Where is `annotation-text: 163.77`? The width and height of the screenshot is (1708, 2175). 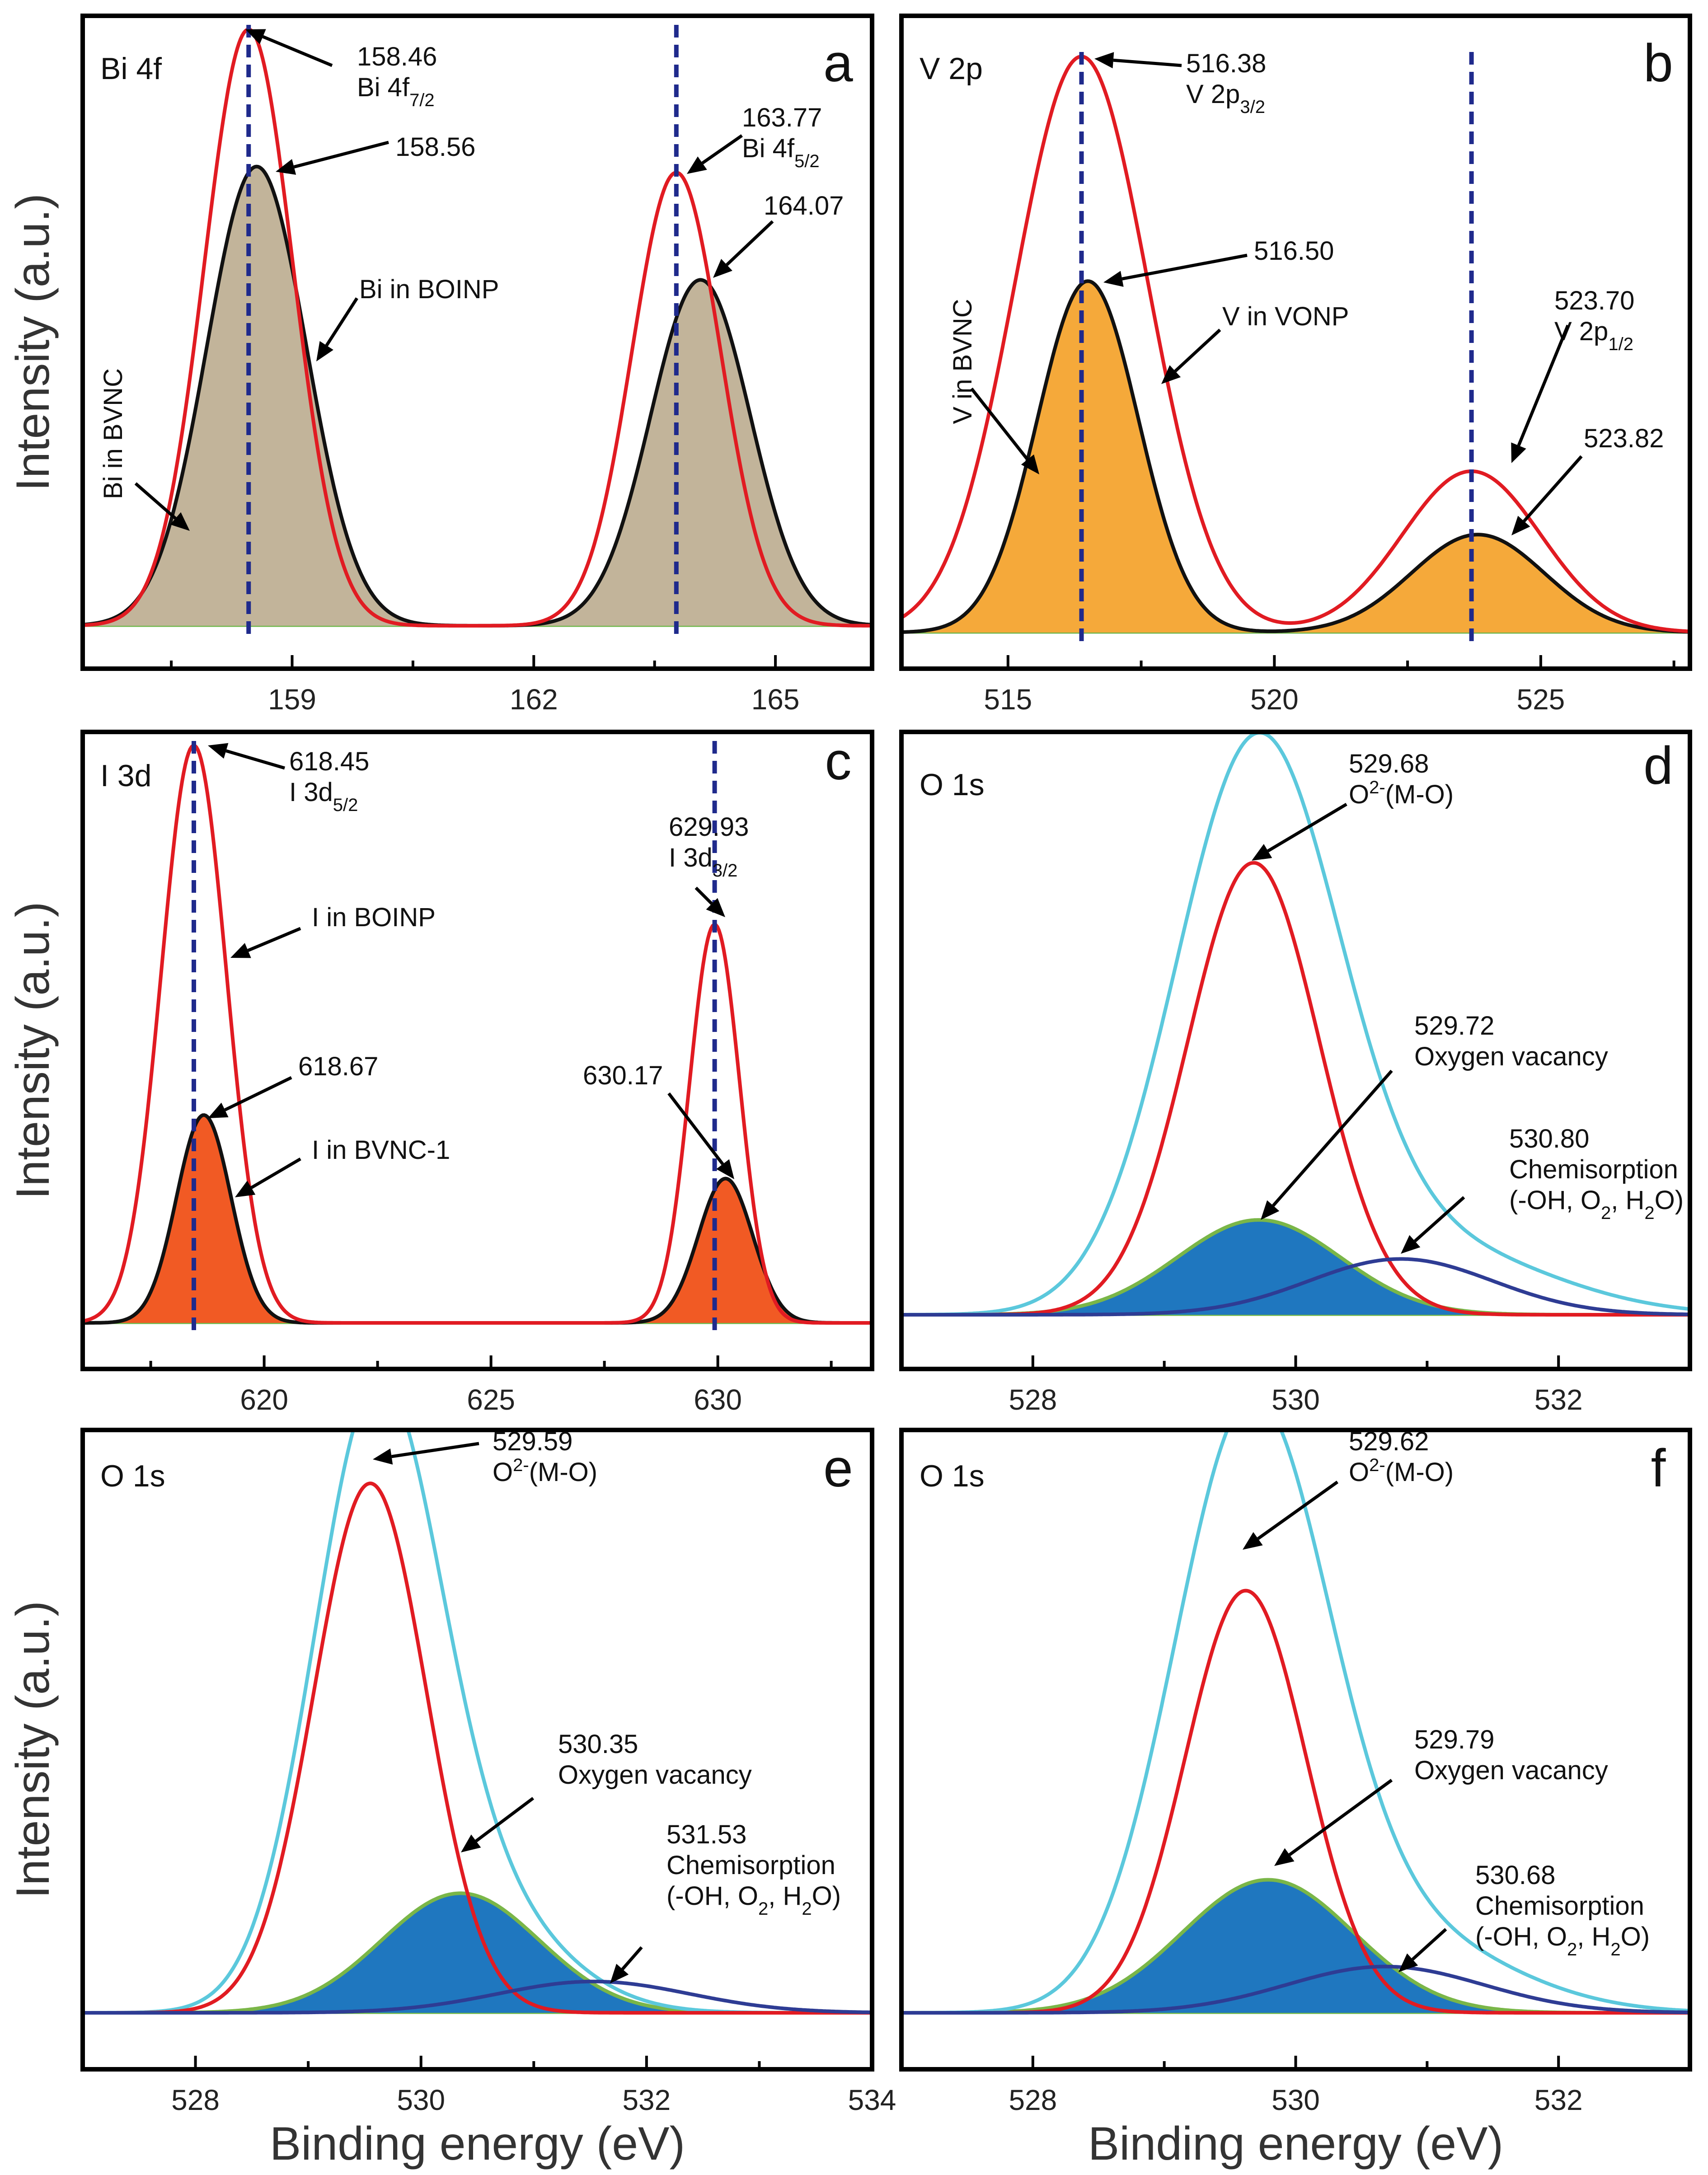 annotation-text: 163.77 is located at coordinates (782, 117).